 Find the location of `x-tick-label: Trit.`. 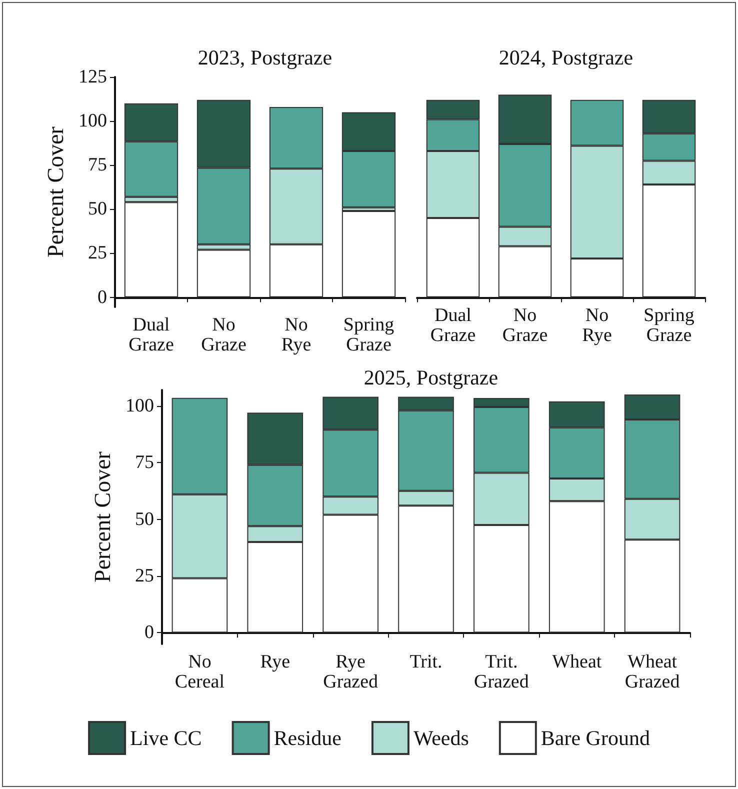

x-tick-label: Trit. is located at coordinates (426, 662).